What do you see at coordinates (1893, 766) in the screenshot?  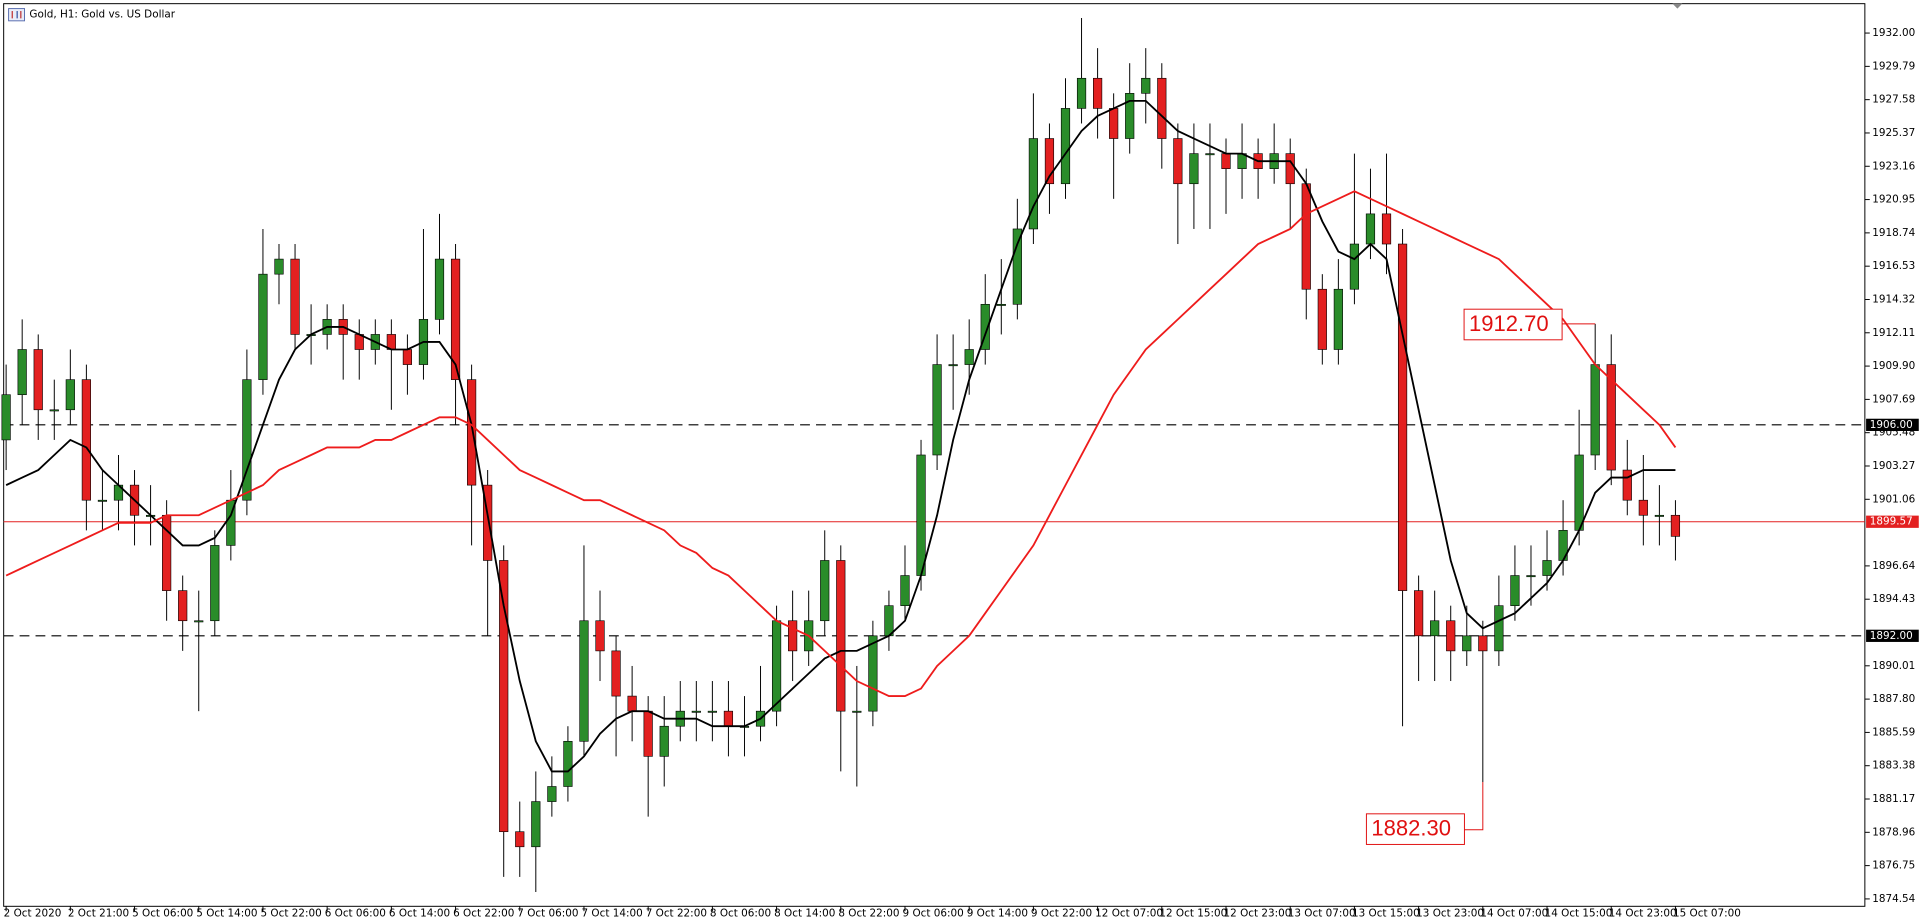 I see `y-tick-label: 1883.38` at bounding box center [1893, 766].